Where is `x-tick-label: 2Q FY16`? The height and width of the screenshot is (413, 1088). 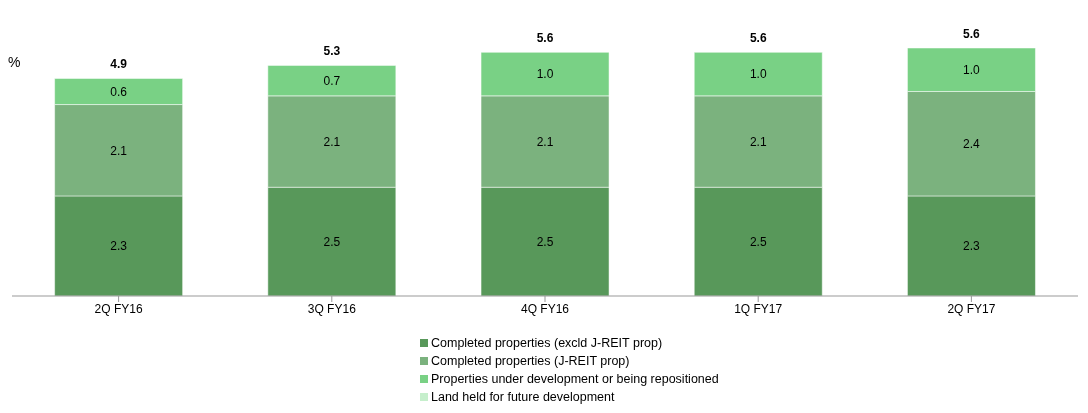 x-tick-label: 2Q FY16 is located at coordinates (118, 308).